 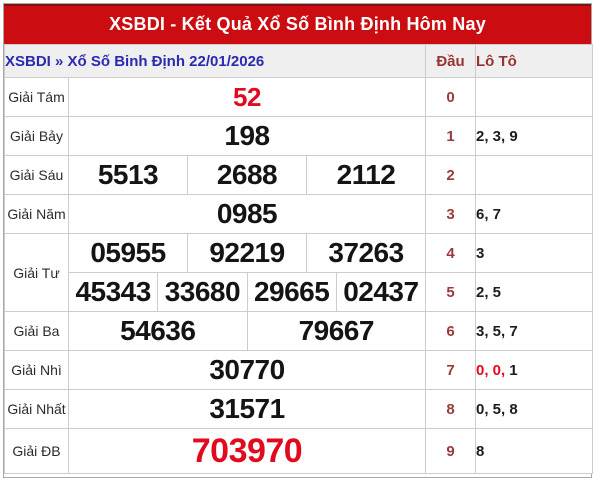 What do you see at coordinates (450, 214) in the screenshot?
I see `dau-digit: 3` at bounding box center [450, 214].